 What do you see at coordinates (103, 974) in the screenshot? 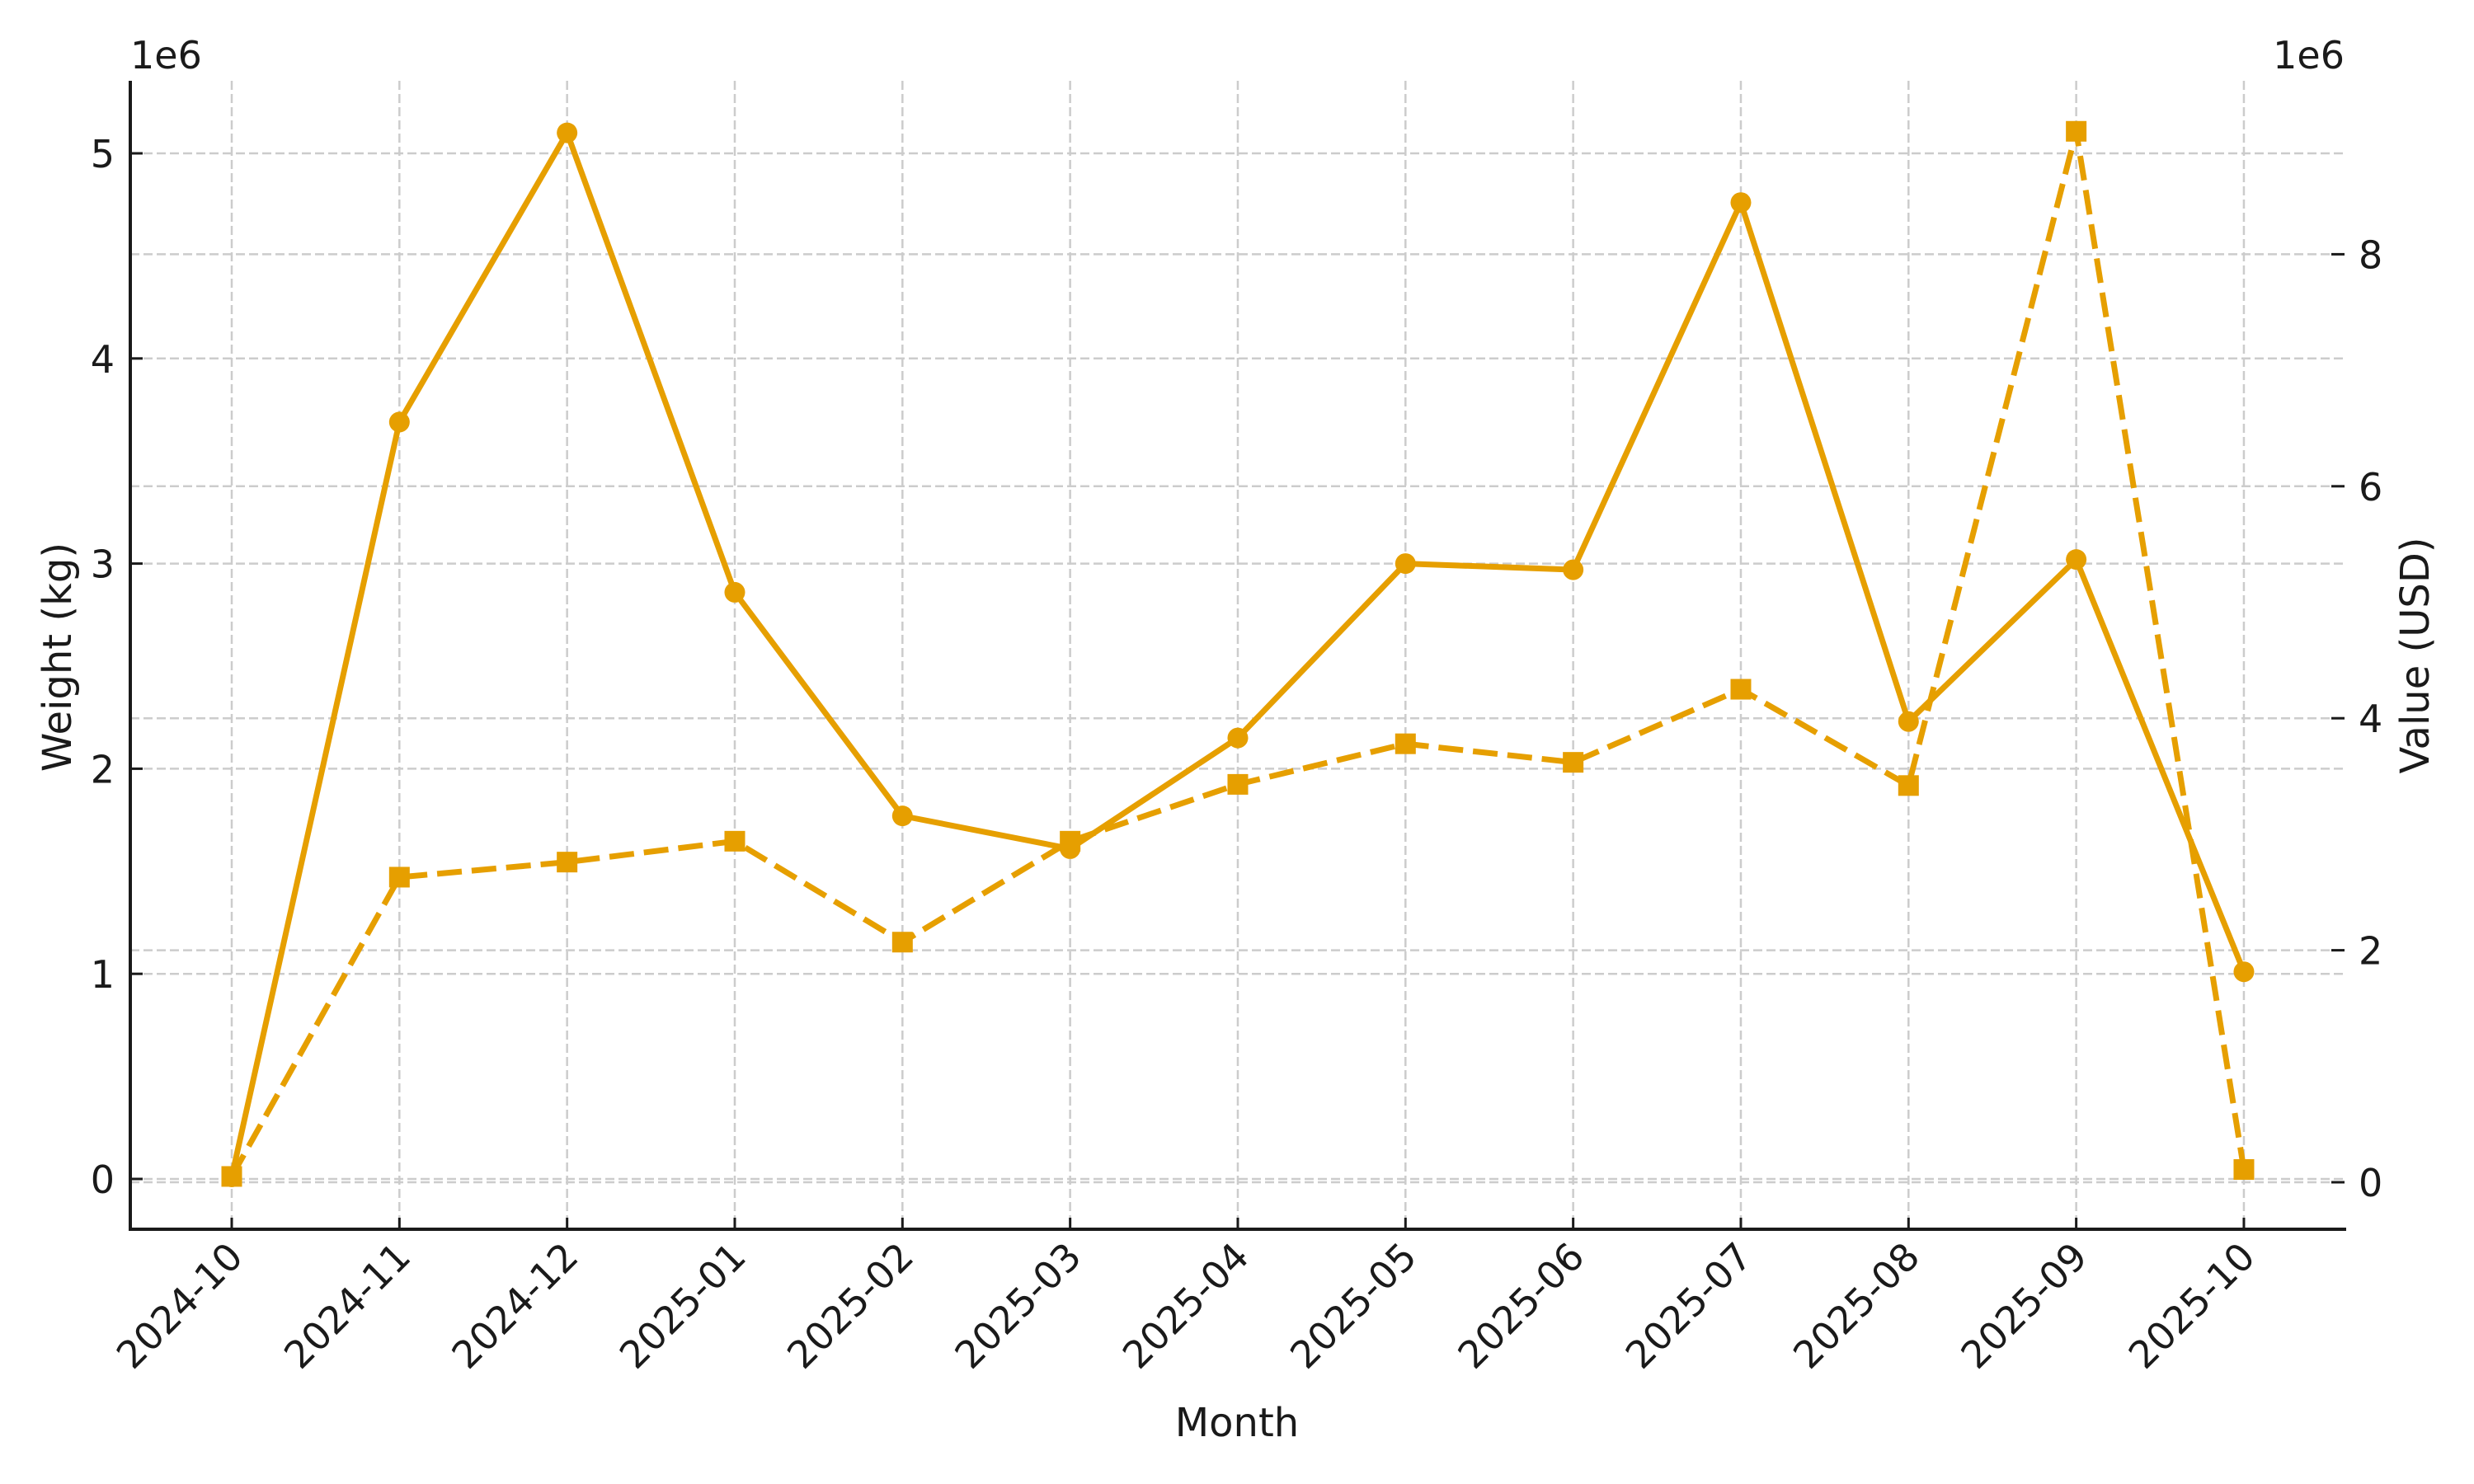
I see `left-tick-label: 1` at bounding box center [103, 974].